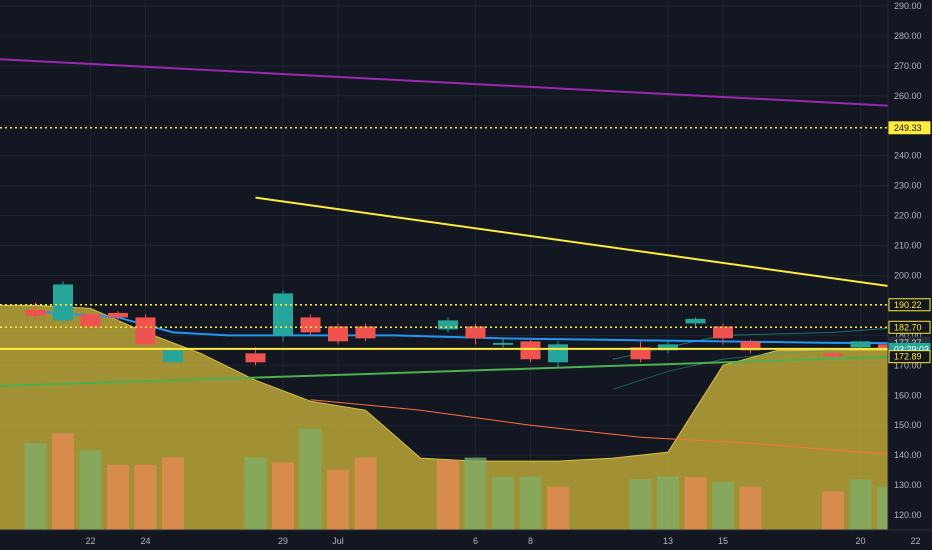  Describe the element at coordinates (908, 156) in the screenshot. I see `price-tick-label: 240.00` at that location.